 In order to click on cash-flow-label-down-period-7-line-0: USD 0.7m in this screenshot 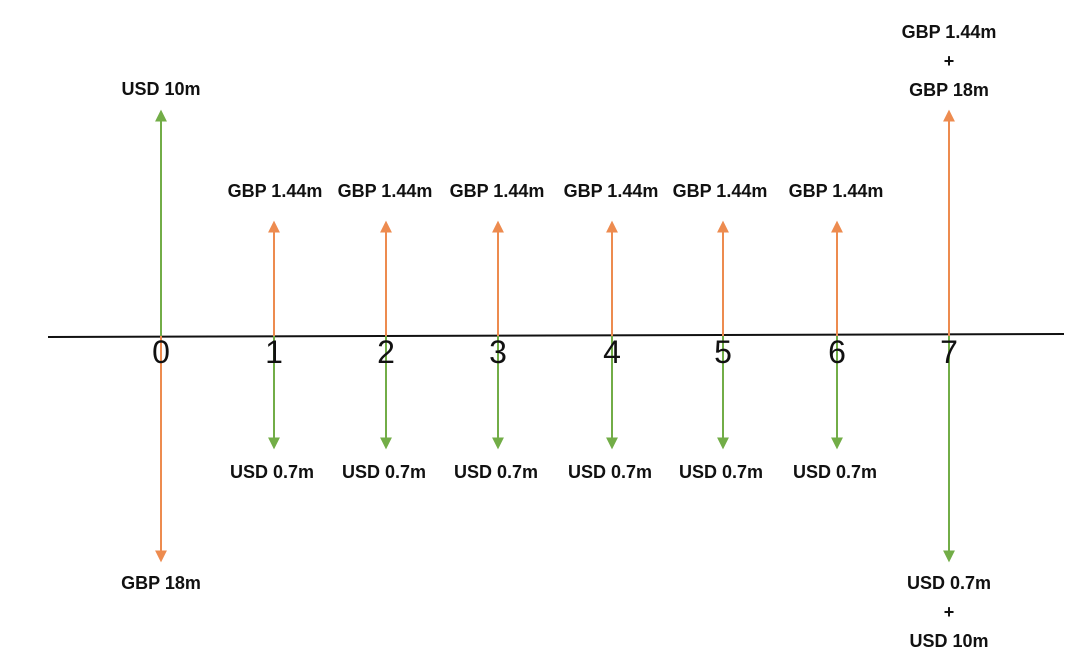, I will do `click(949, 583)`.